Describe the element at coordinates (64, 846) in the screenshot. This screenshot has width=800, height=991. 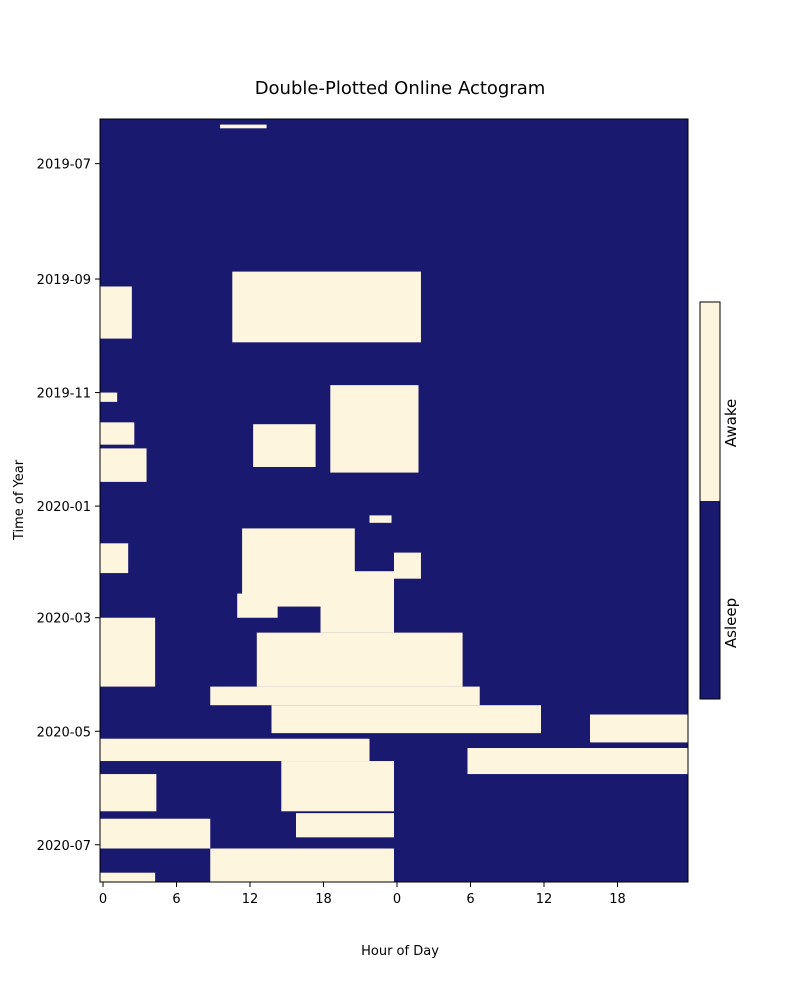
I see `y-tick-label: 2020-07` at that location.